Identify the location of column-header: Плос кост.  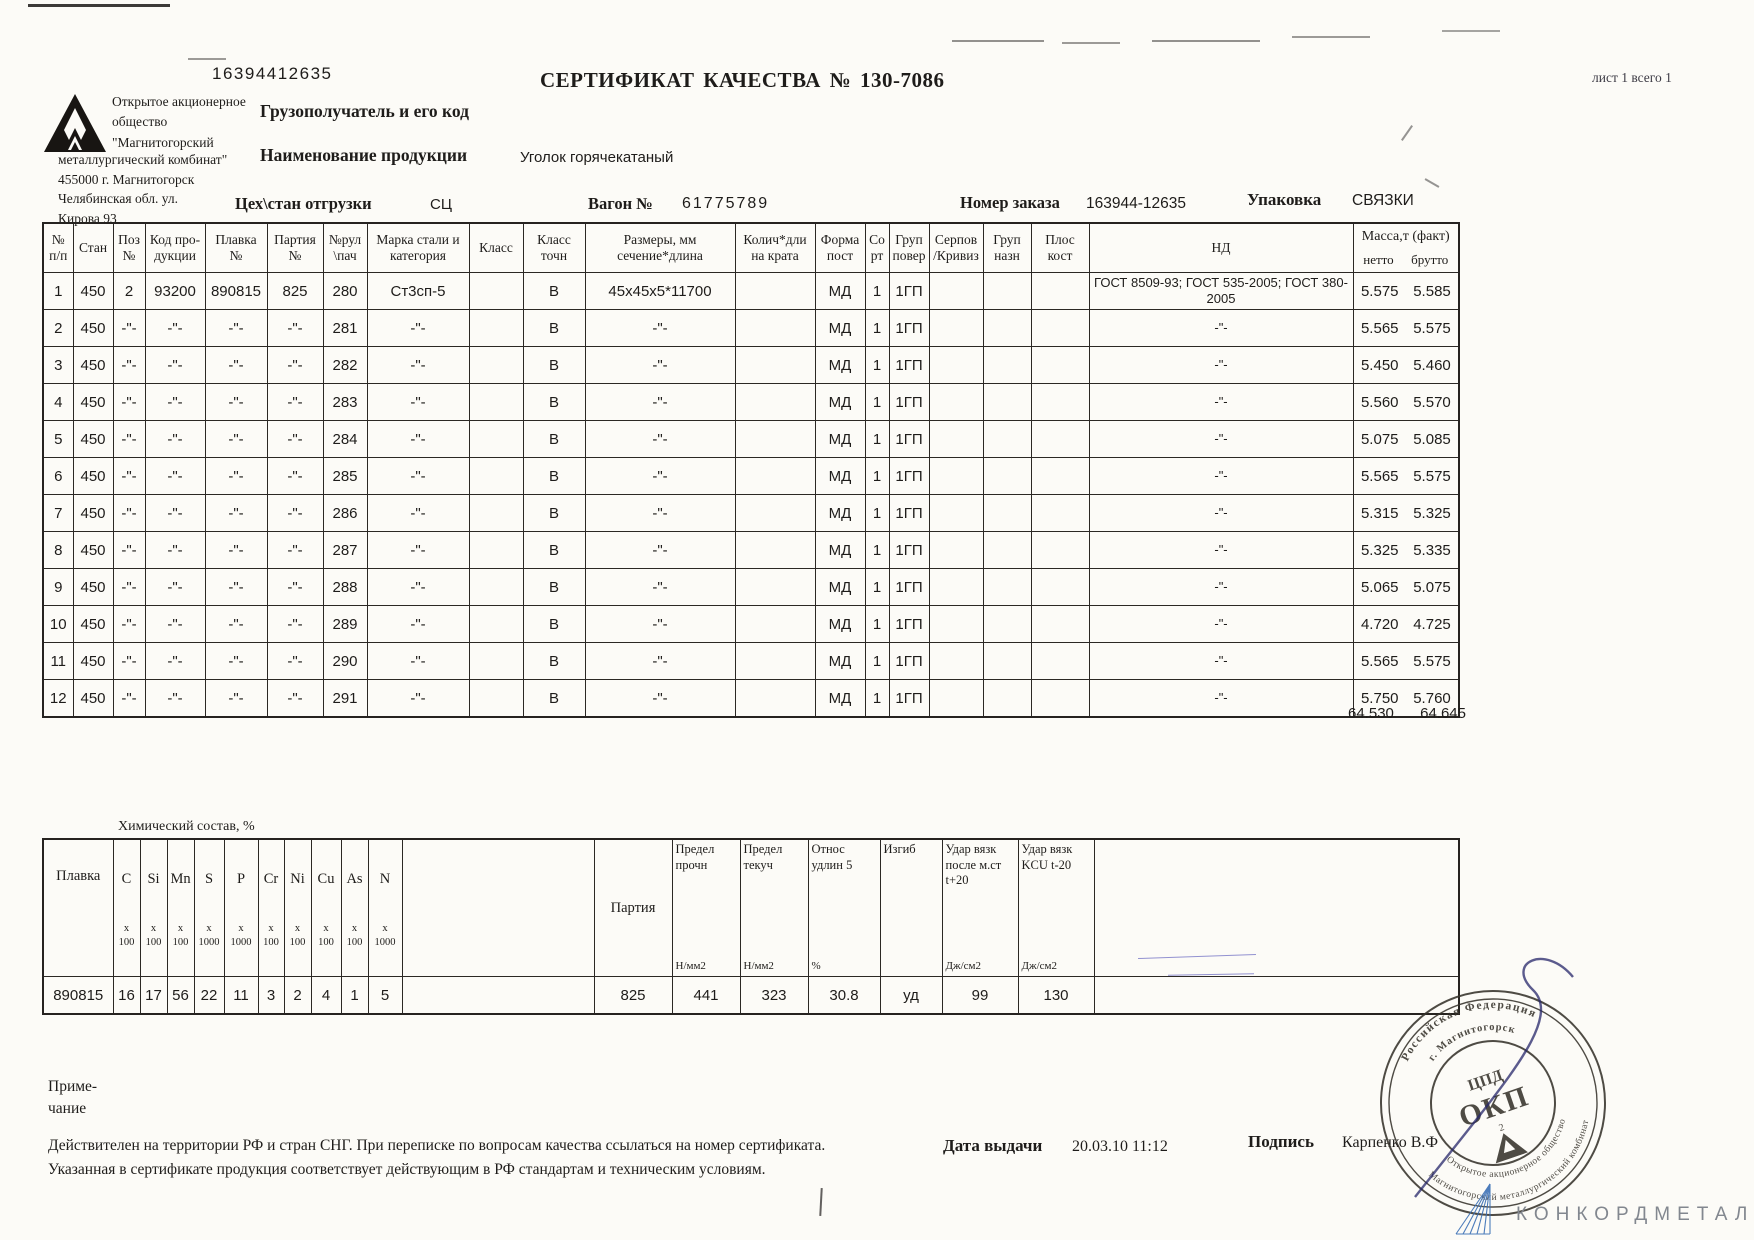
(1060, 247).